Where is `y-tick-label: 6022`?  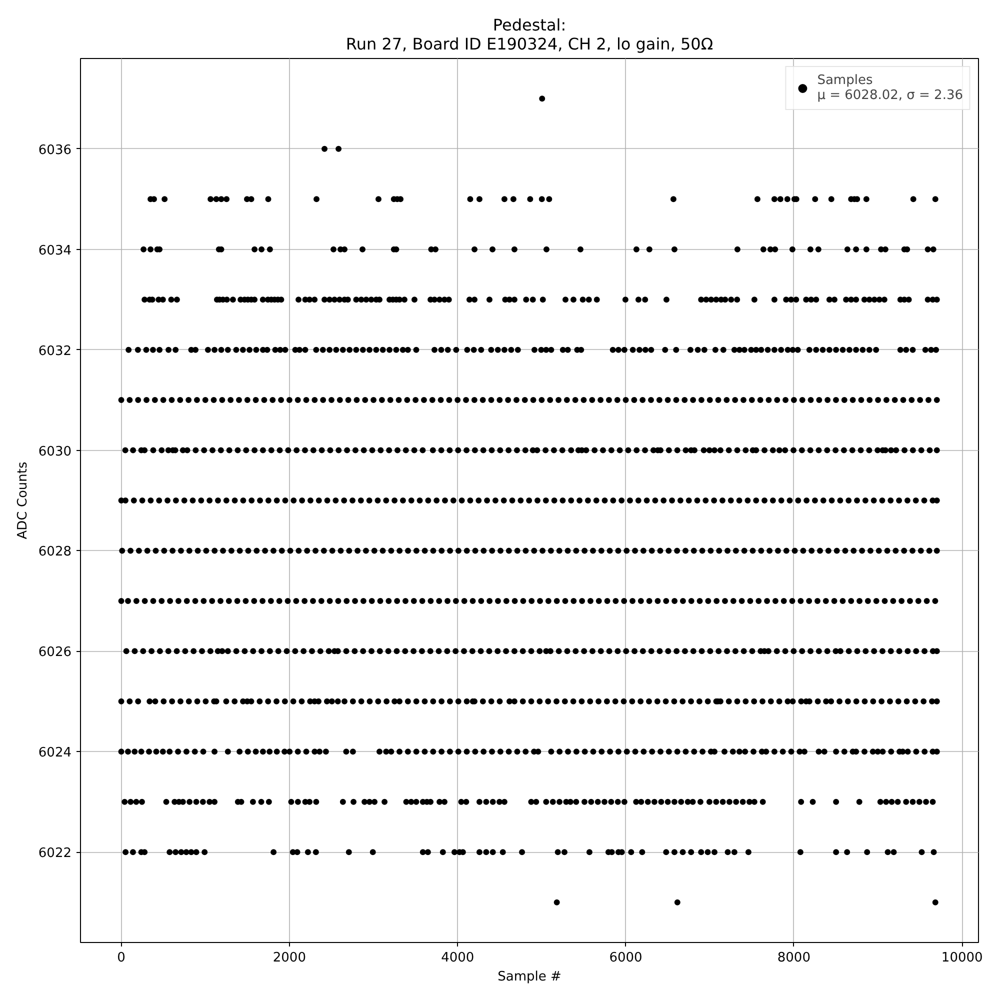 y-tick-label: 6022 is located at coordinates (55, 854).